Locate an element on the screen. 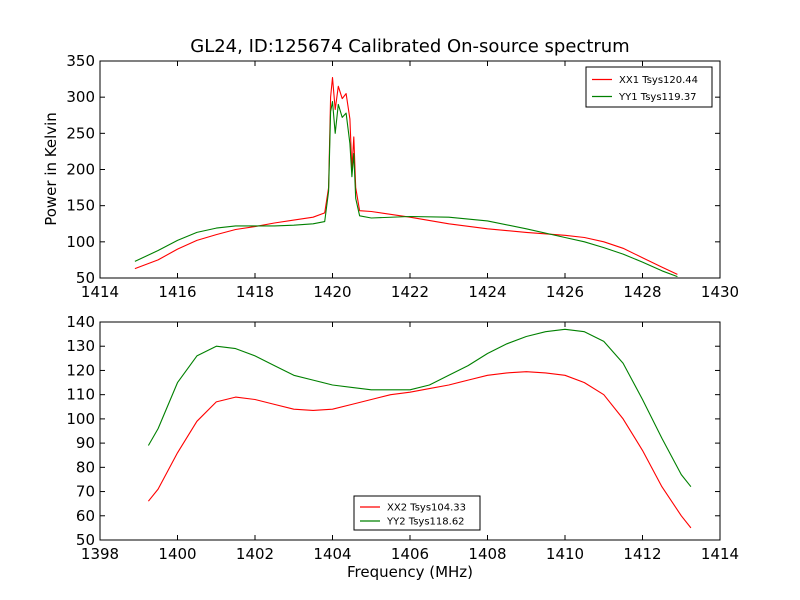 This screenshot has height=600, width=800. x-tick-label: 1426 is located at coordinates (565, 292).